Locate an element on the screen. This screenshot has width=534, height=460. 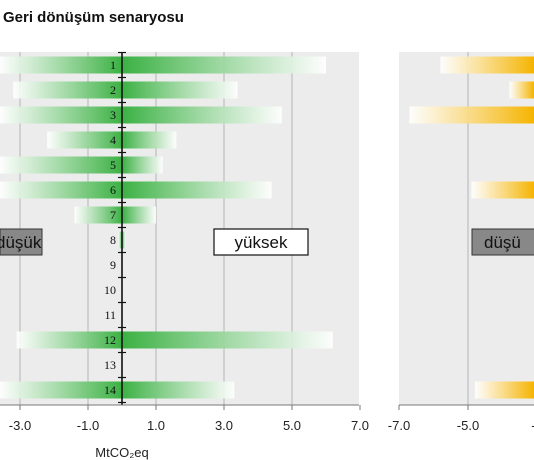
x-tick-label: 5.0 is located at coordinates (292, 425).